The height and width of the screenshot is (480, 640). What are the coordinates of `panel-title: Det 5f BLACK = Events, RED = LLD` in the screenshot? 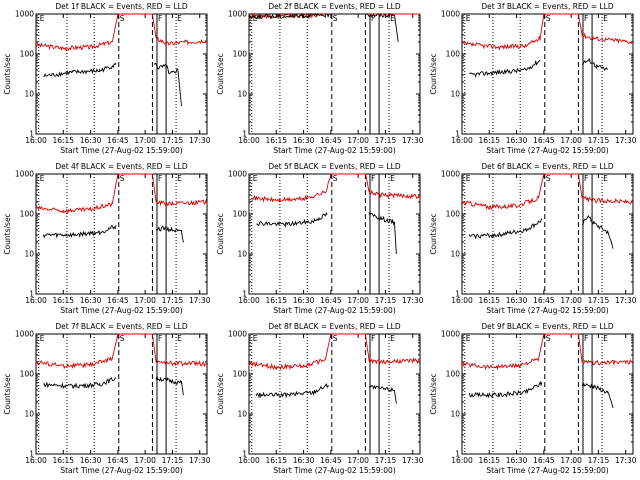 It's located at (334, 166).